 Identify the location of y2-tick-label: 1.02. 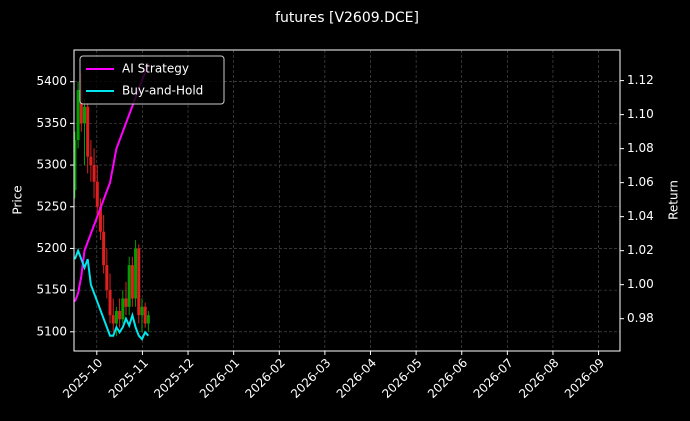
(640, 250).